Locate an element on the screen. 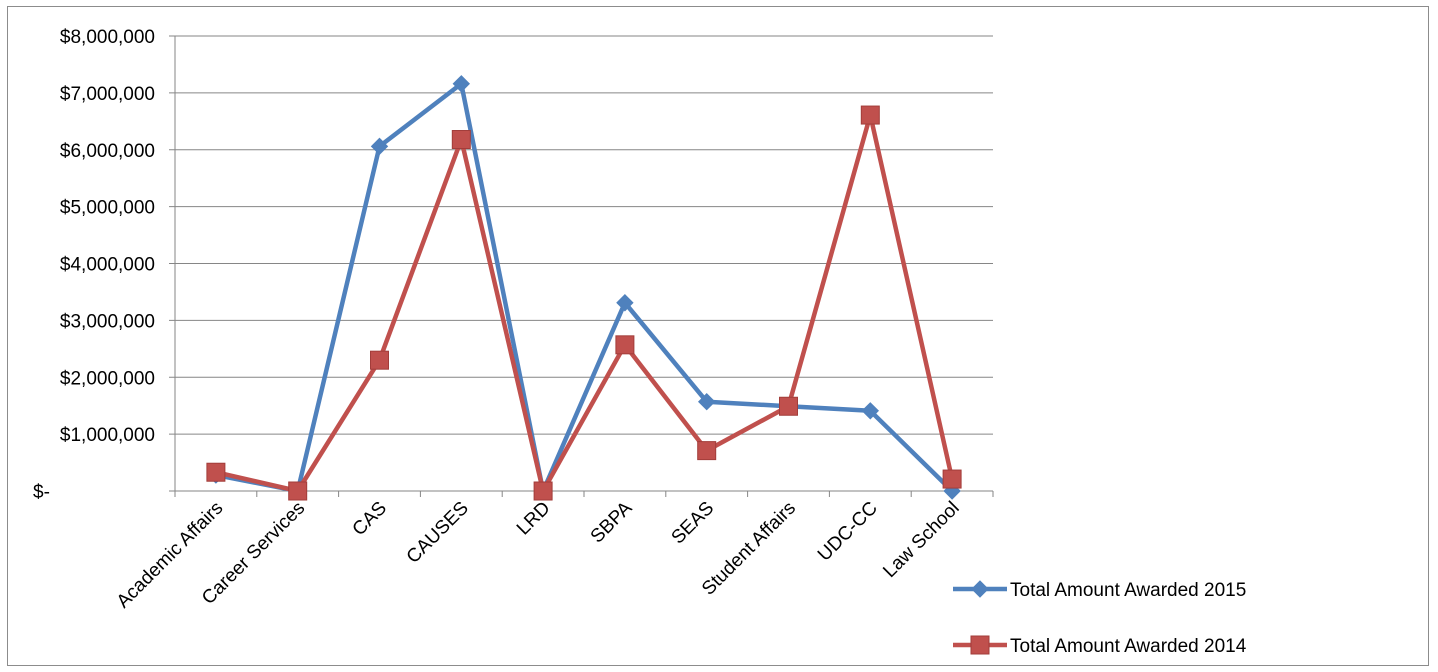  y-tick-label: $2,000,000 is located at coordinates (107, 378).